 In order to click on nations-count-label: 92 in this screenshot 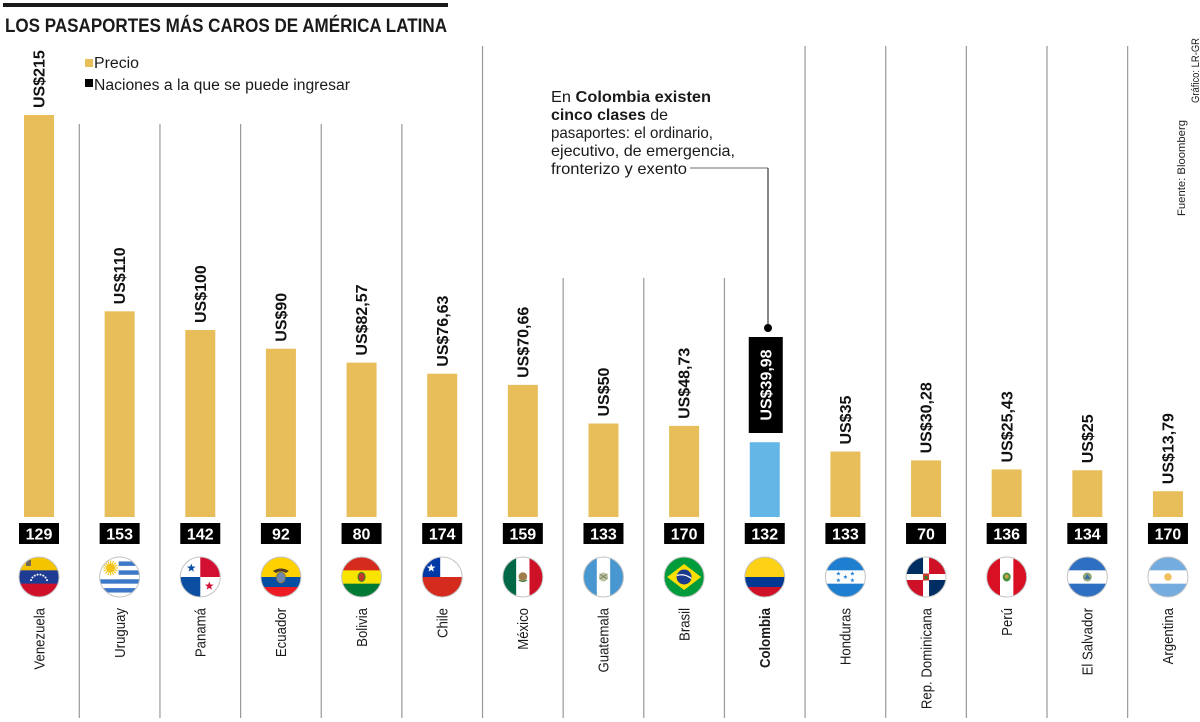, I will do `click(281, 535)`.